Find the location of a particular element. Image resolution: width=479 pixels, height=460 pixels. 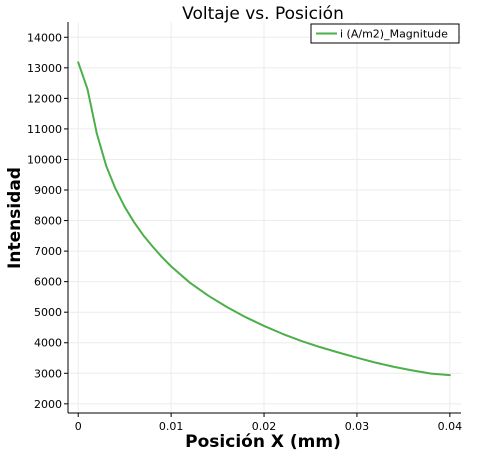

y-tick-label: 6000 is located at coordinates (48, 282).